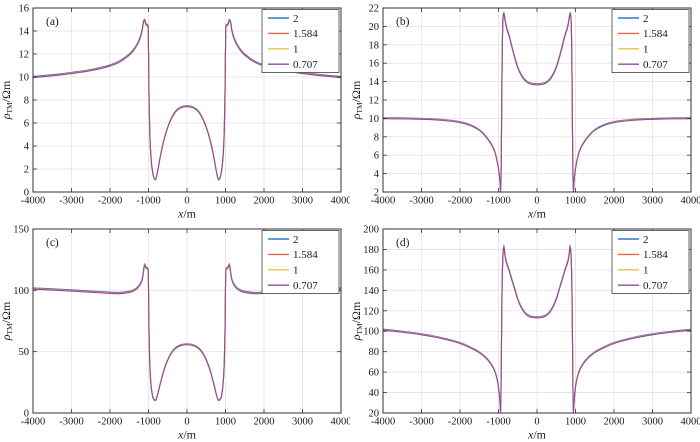  What do you see at coordinates (403, 243) in the screenshot?
I see `panel-letter: (d)` at bounding box center [403, 243].